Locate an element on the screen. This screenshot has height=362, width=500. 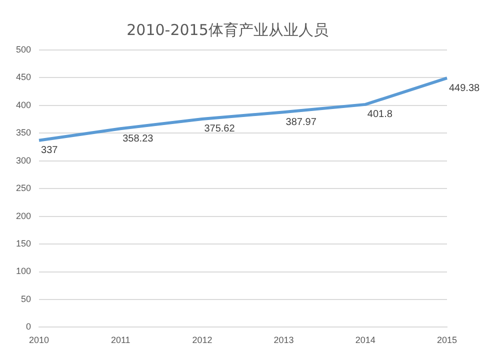
data-label: 337 is located at coordinates (49, 150).